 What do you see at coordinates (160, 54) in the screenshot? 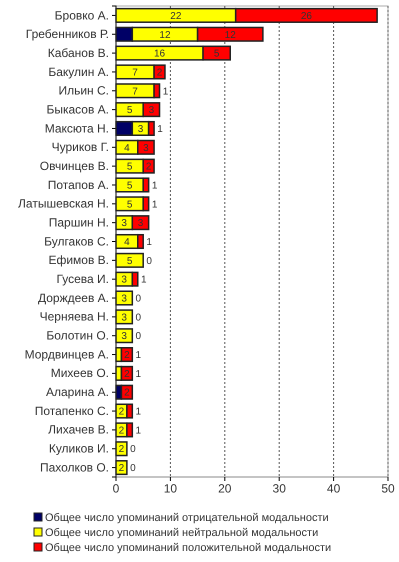
I see `data-label: 16` at bounding box center [160, 54].